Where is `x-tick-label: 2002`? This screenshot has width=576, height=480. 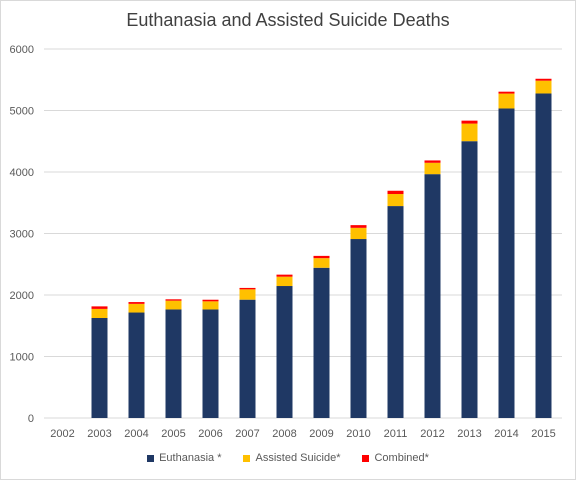
x-tick-label: 2002 is located at coordinates (62, 434).